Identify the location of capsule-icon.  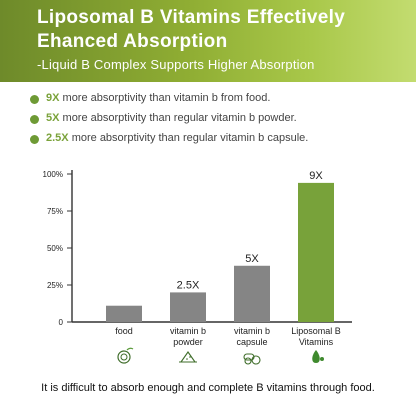
(252, 359).